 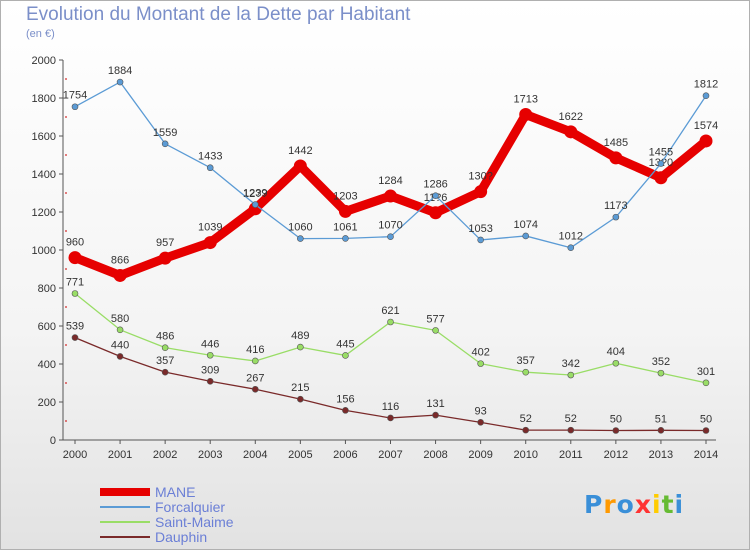 What do you see at coordinates (616, 352) in the screenshot?
I see `data-label-saint-maime: 404` at bounding box center [616, 352].